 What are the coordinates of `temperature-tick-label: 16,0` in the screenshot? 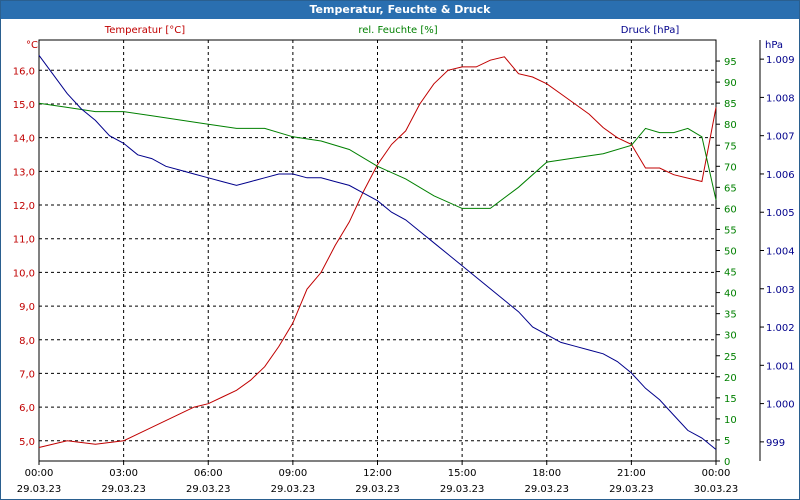 It's located at (24, 71).